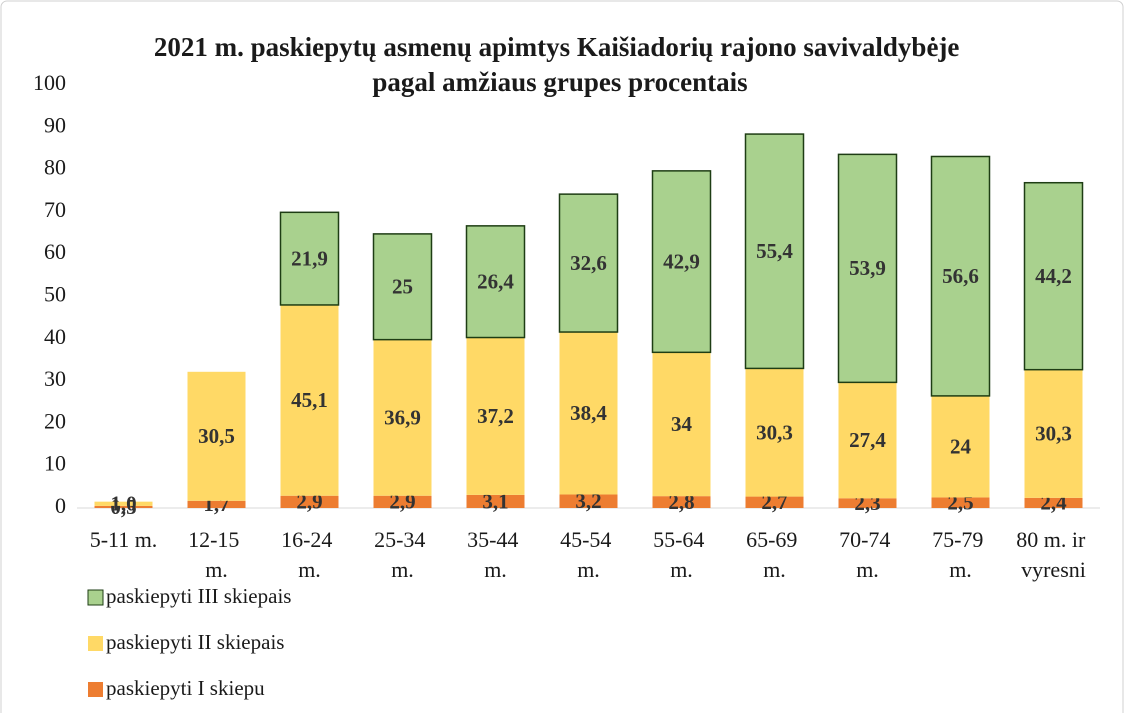 Image resolution: width=1125 pixels, height=718 pixels. I want to click on x-tick-label: 75-79 m., so click(960, 554).